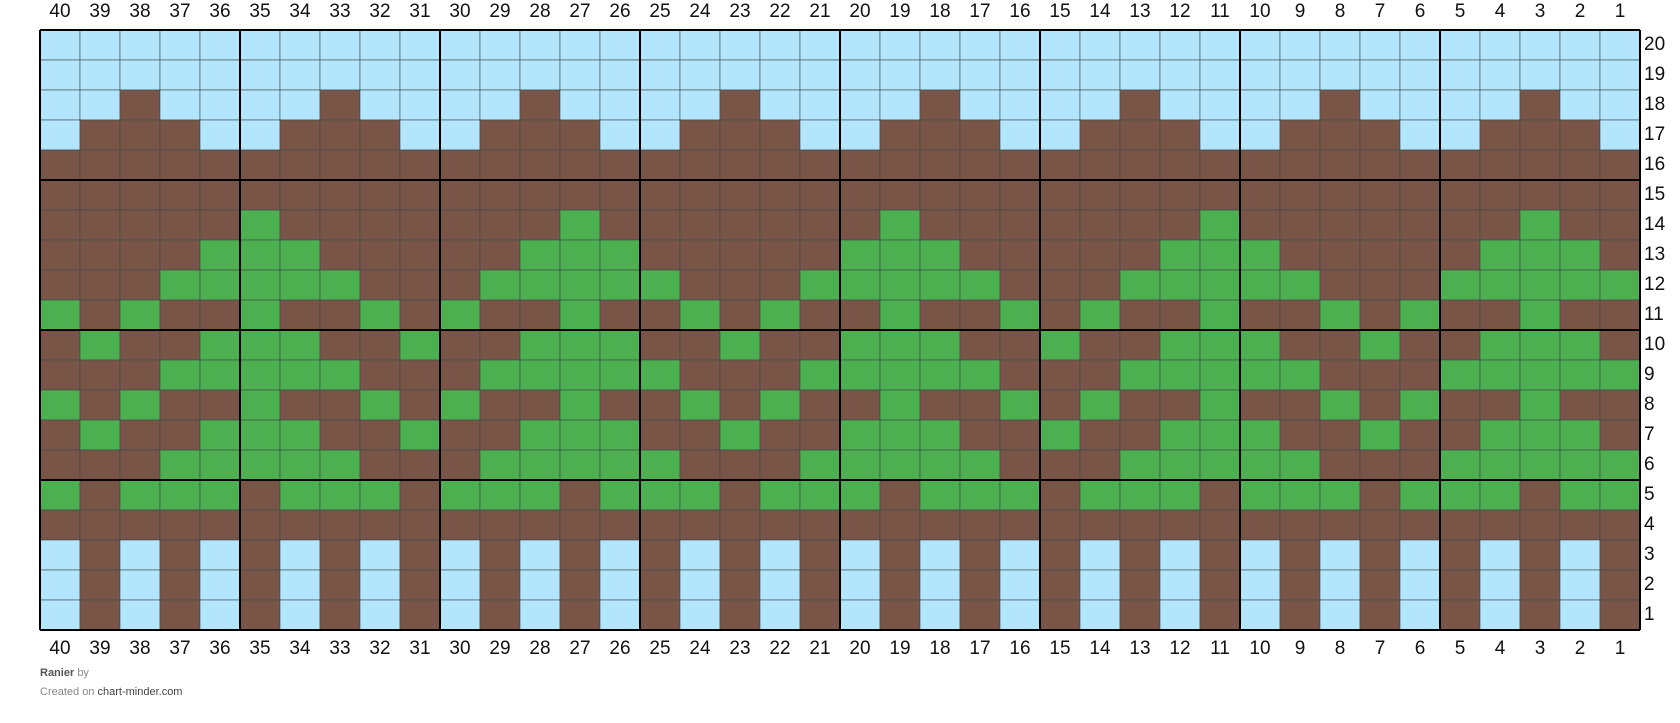 This screenshot has height=723, width=1680. I want to click on column-label: 7, so click(1380, 11).